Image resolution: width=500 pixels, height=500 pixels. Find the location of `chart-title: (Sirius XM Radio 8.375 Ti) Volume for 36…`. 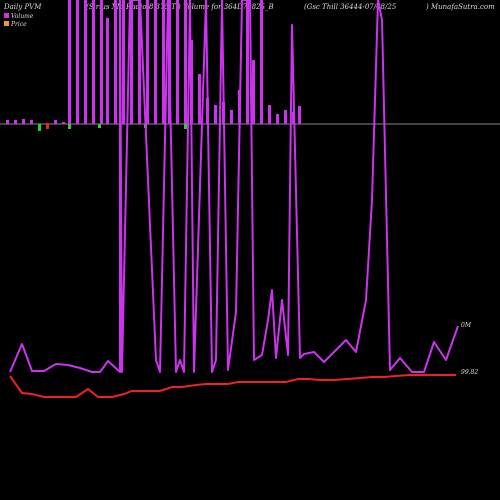

chart-title: (Sirius XM Radio 8.375 Ti) Volume for 36… is located at coordinates (180, 7).